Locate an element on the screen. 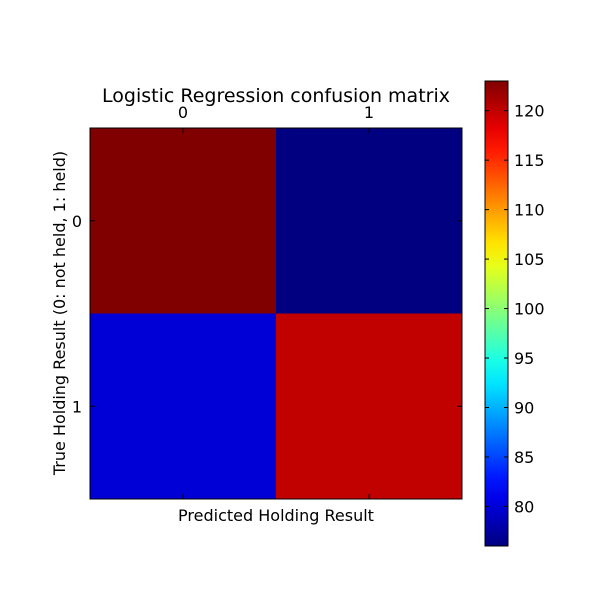 The width and height of the screenshot is (600, 600). colorbar-tick-label: 115 is located at coordinates (529, 160).